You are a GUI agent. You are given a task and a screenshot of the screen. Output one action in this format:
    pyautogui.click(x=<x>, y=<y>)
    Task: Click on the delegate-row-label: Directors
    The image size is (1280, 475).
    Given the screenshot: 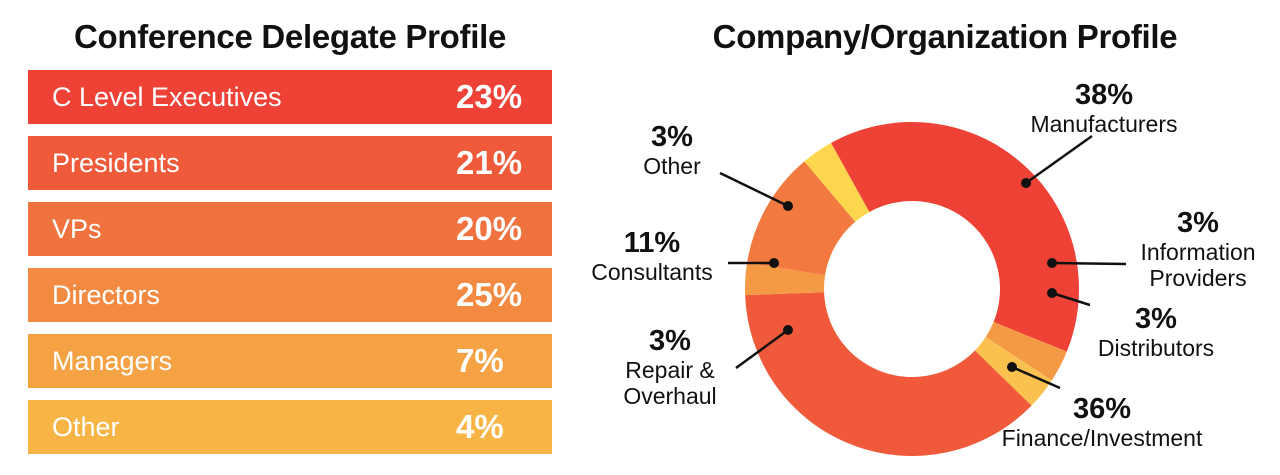 What is the action you would take?
    pyautogui.click(x=106, y=294)
    